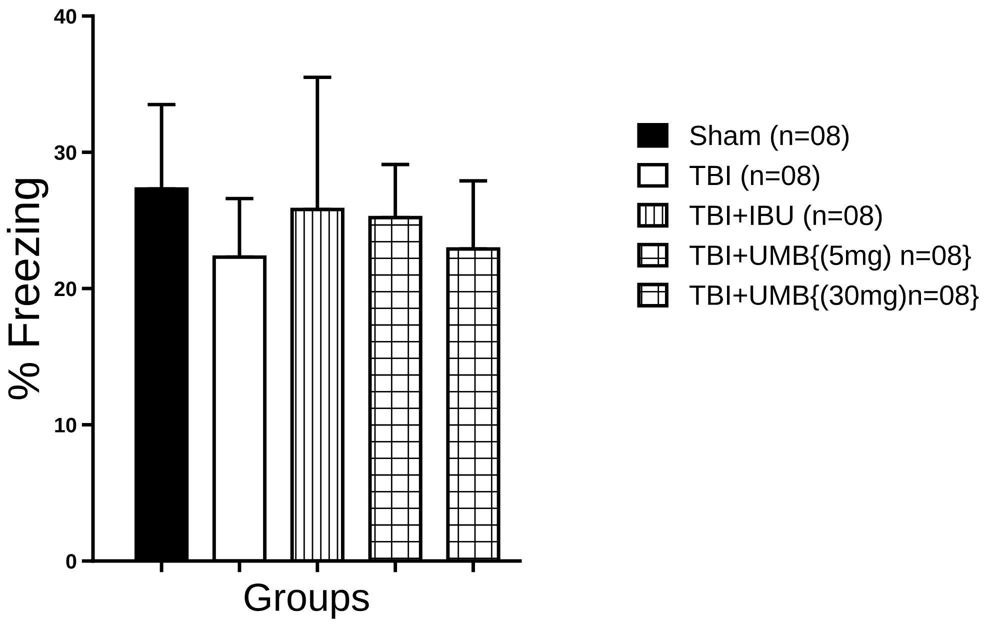 This screenshot has height=627, width=985. What do you see at coordinates (830, 257) in the screenshot?
I see `legend-label: TBI+UMB{(5mg) n=08}` at bounding box center [830, 257].